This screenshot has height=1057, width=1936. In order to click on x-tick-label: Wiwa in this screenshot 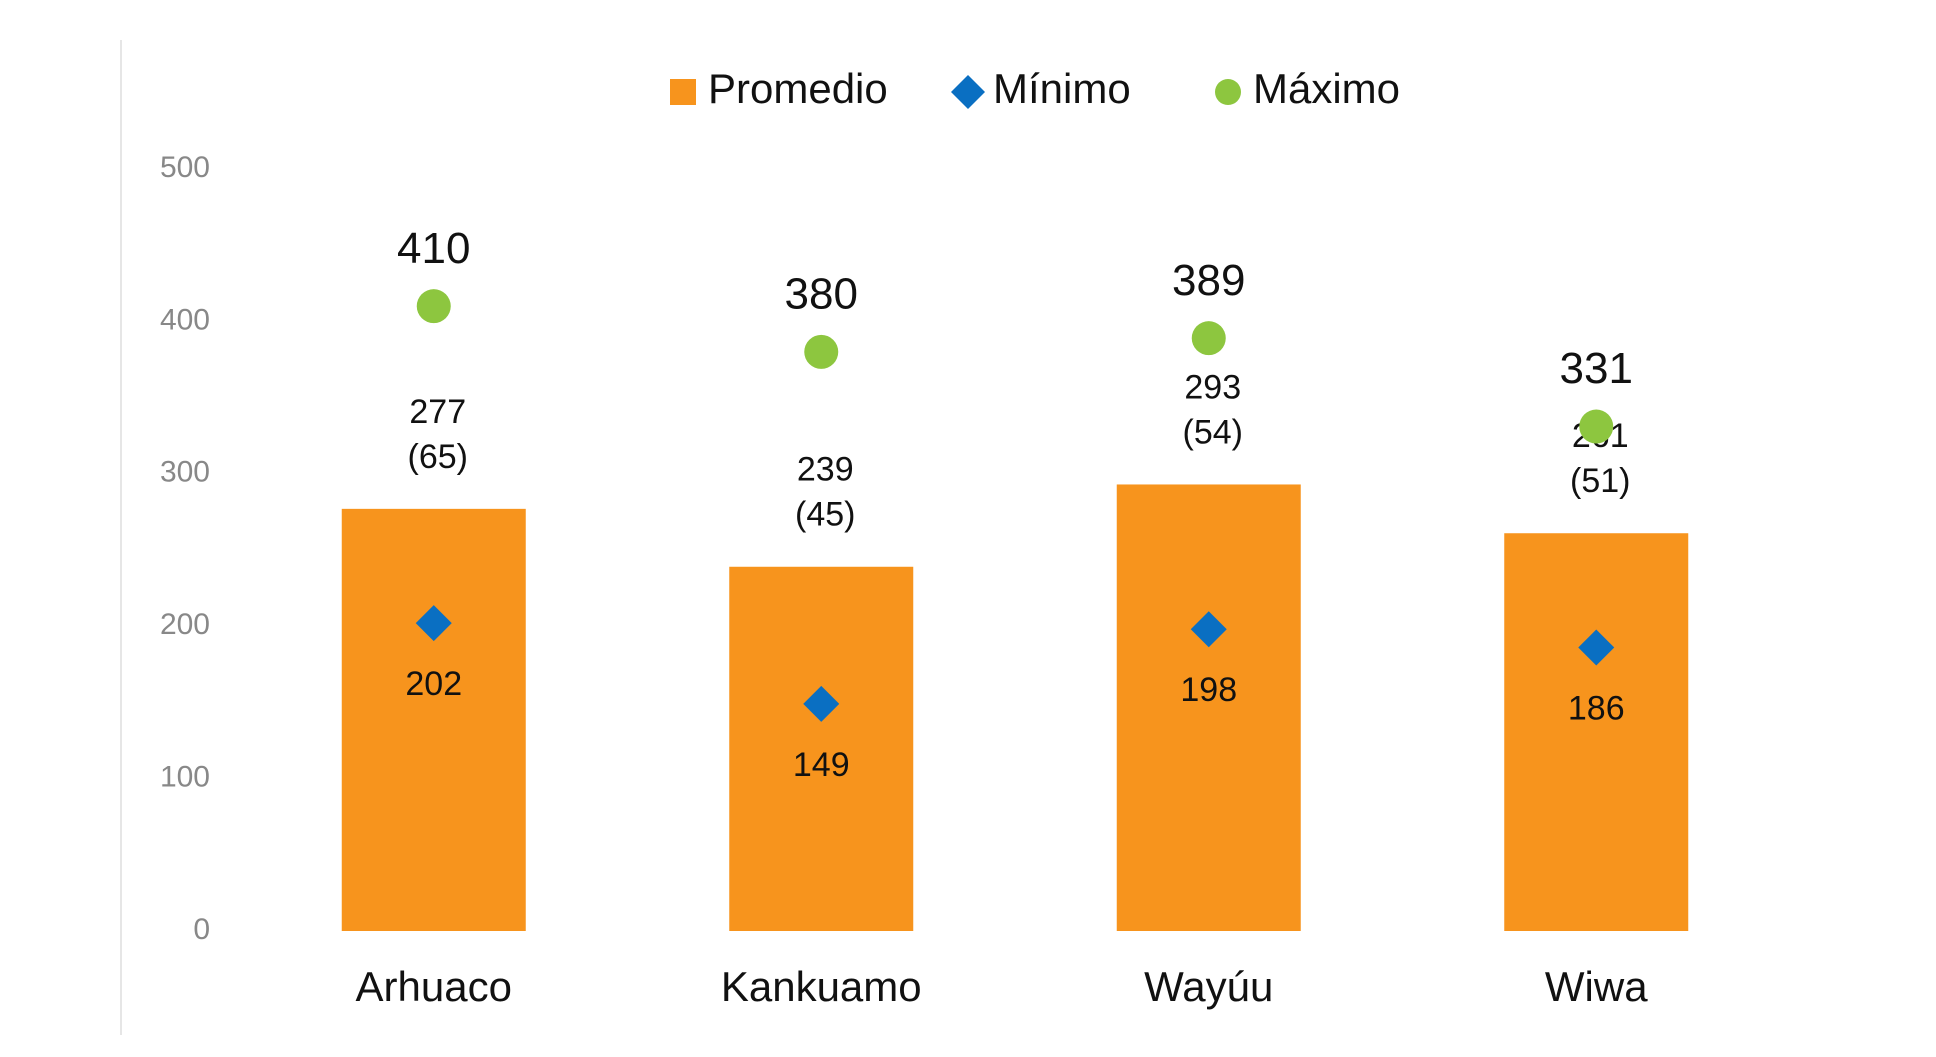, I will do `click(1596, 986)`.